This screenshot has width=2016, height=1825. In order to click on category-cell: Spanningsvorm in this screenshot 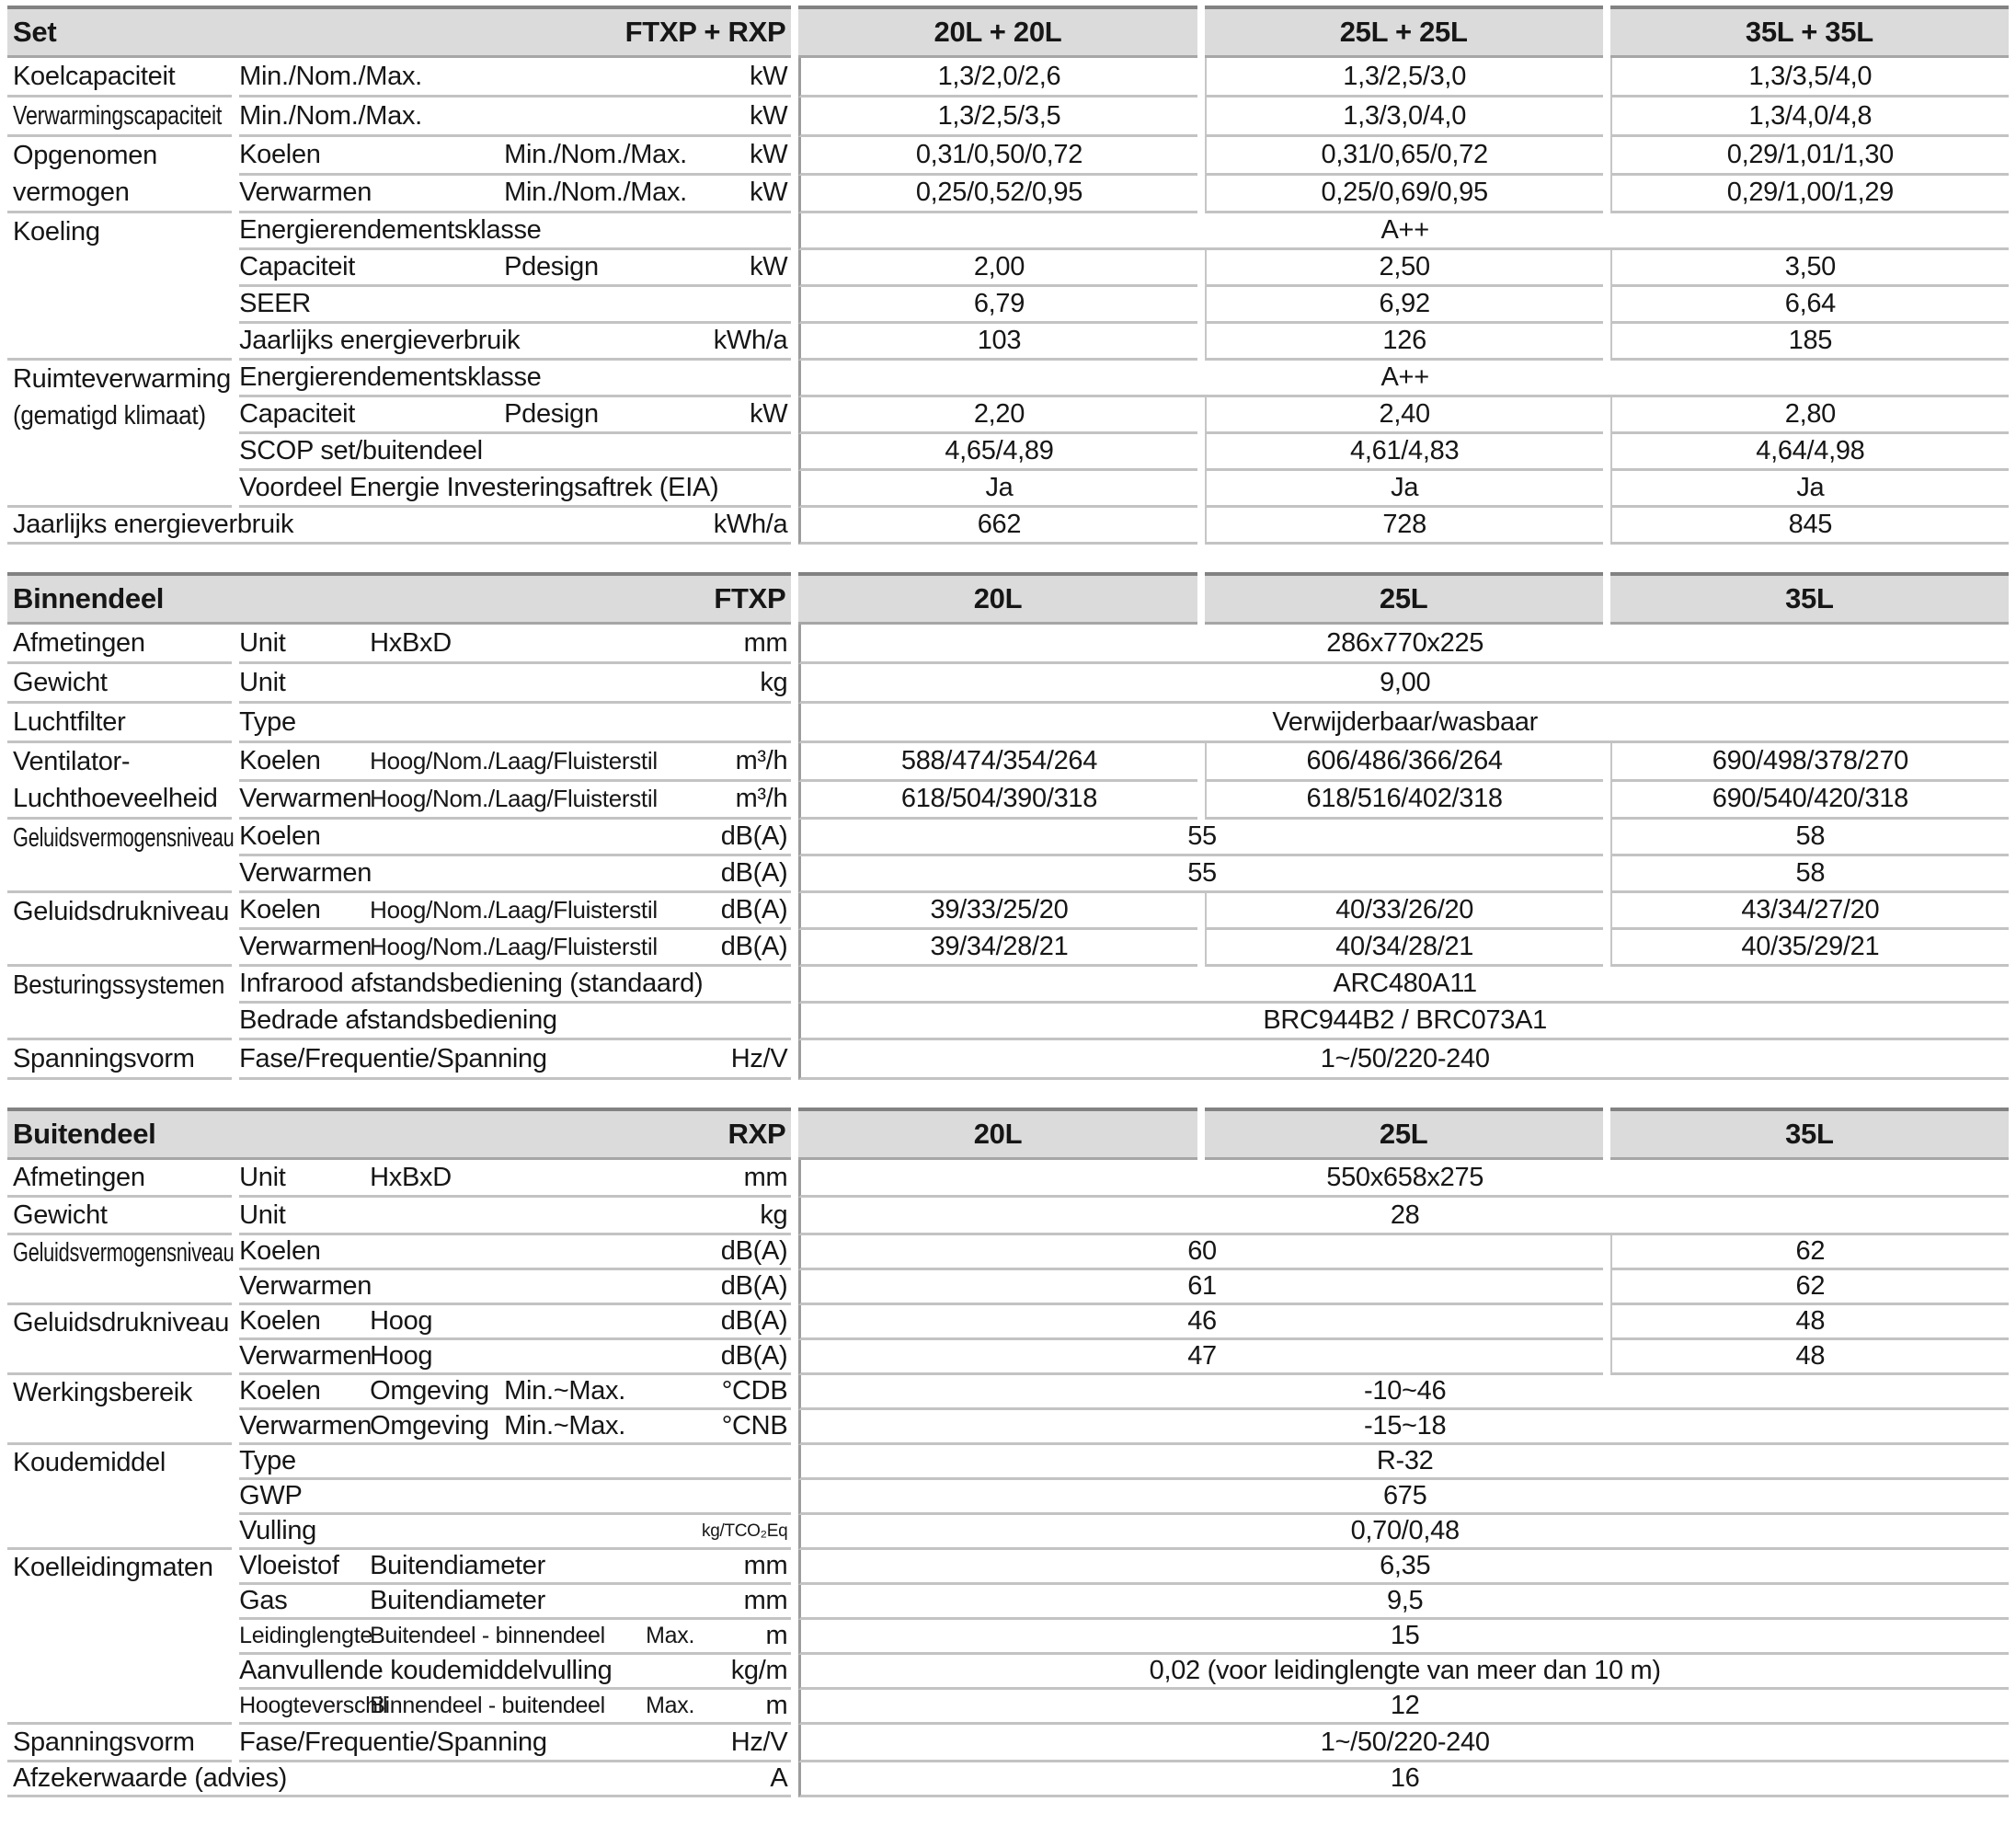, I will do `click(120, 1060)`.